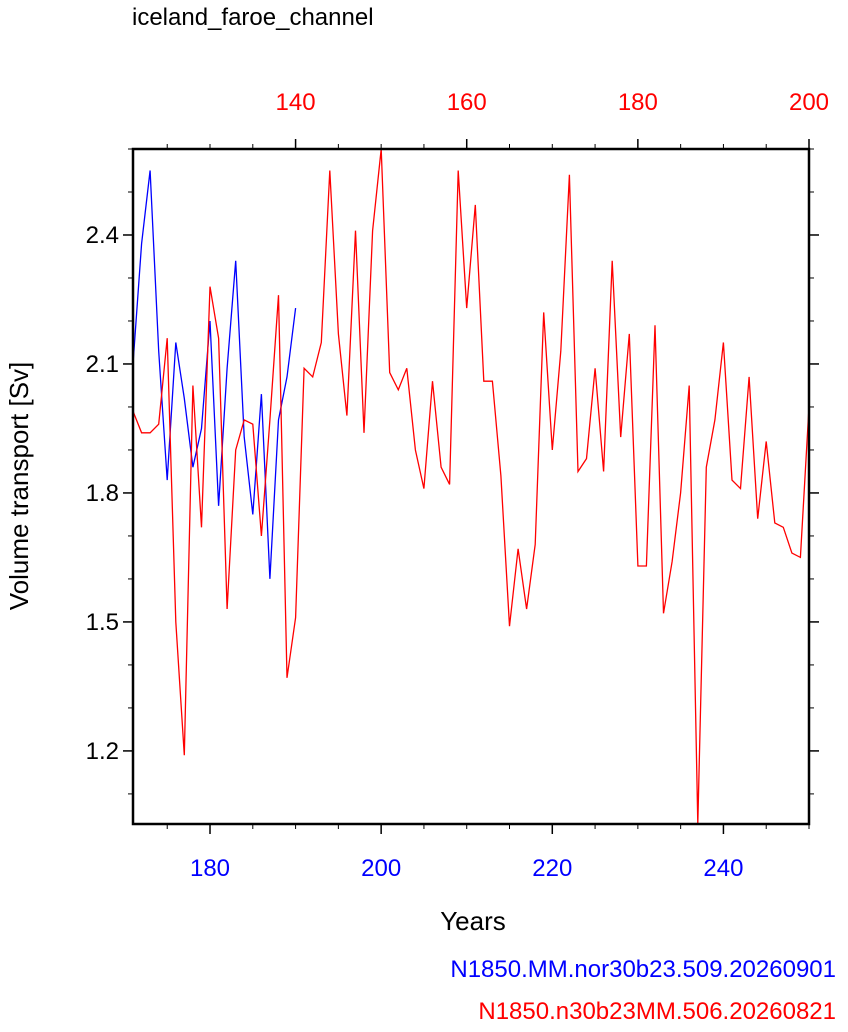  Describe the element at coordinates (19, 486) in the screenshot. I see `y-axis-label: Volume transport [Sv]` at that location.